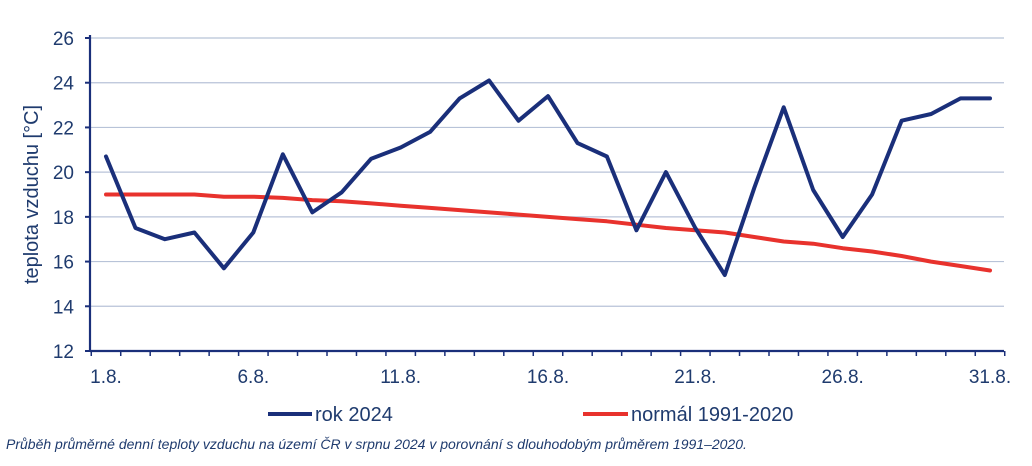  What do you see at coordinates (253, 377) in the screenshot?
I see `x-tick-label: 6.8.` at bounding box center [253, 377].